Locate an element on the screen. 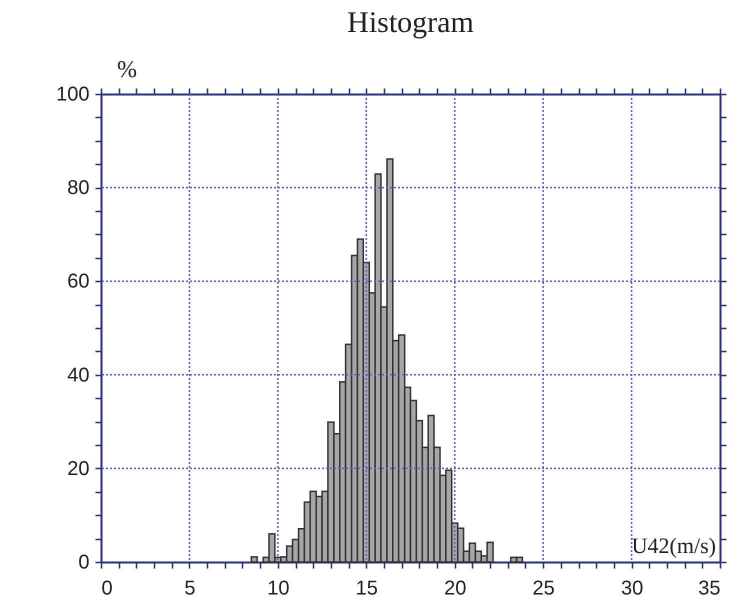 The width and height of the screenshot is (747, 608). y-tick-label: 20 is located at coordinates (78, 469).